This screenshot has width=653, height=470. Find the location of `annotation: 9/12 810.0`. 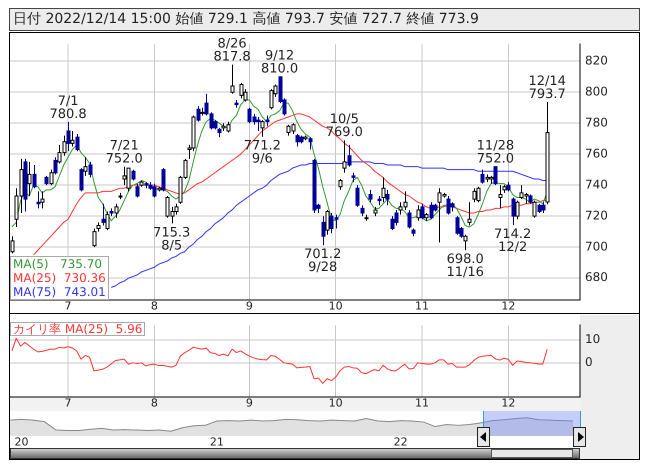

annotation: 9/12 810.0 is located at coordinates (279, 62).